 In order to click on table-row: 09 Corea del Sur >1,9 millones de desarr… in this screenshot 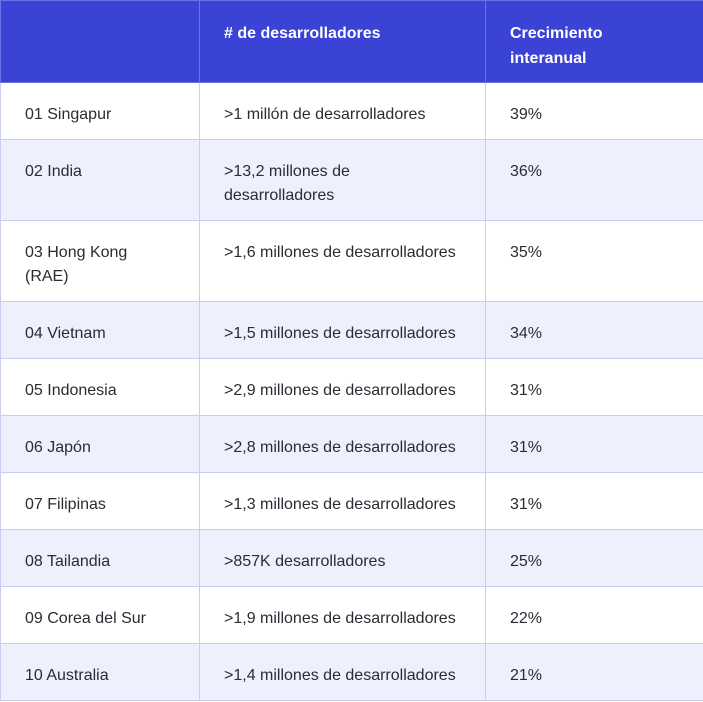, I will do `click(351, 615)`.